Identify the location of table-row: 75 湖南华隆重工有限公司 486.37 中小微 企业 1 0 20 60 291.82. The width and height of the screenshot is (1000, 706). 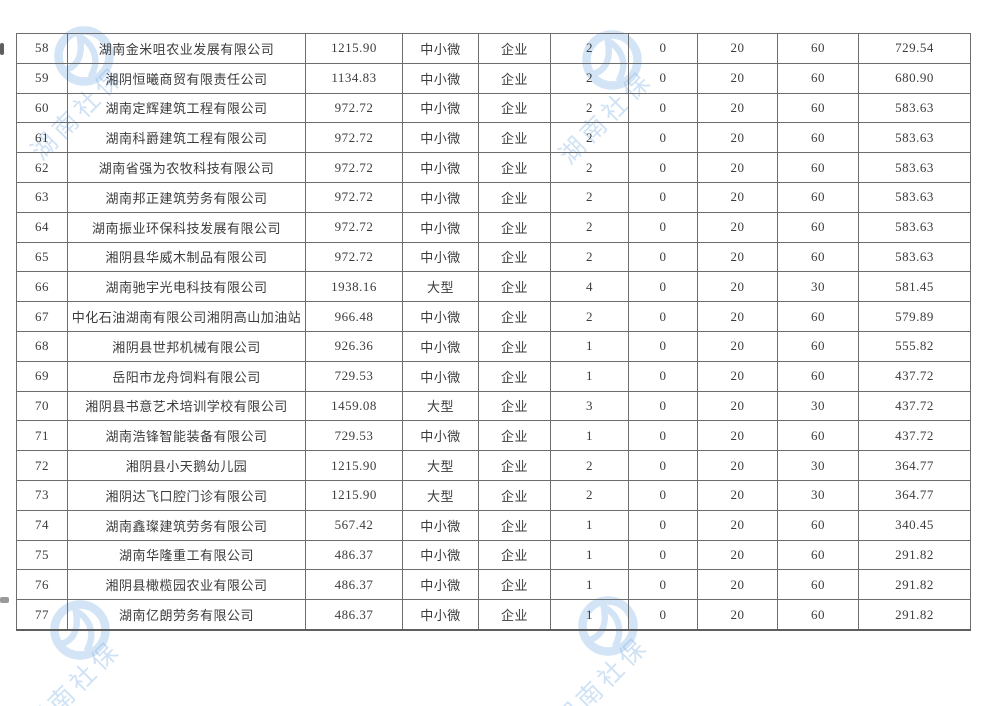
(493, 555).